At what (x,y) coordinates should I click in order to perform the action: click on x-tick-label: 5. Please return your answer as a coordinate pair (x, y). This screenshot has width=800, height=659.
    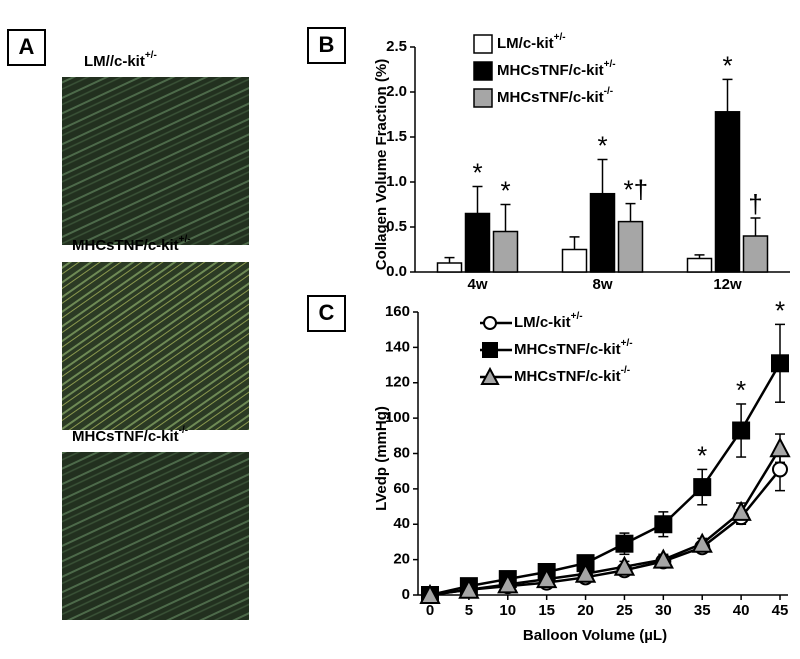
    Looking at the image, I should click on (469, 610).